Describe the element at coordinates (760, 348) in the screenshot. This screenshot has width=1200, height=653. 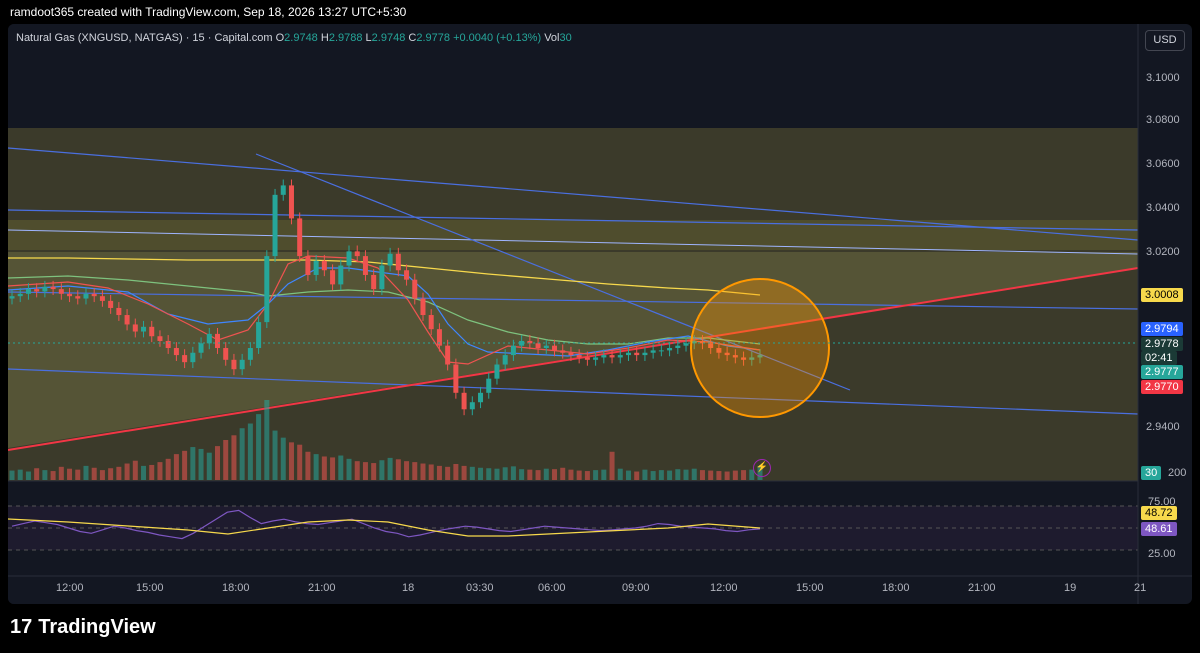
I see `highlight-circle` at that location.